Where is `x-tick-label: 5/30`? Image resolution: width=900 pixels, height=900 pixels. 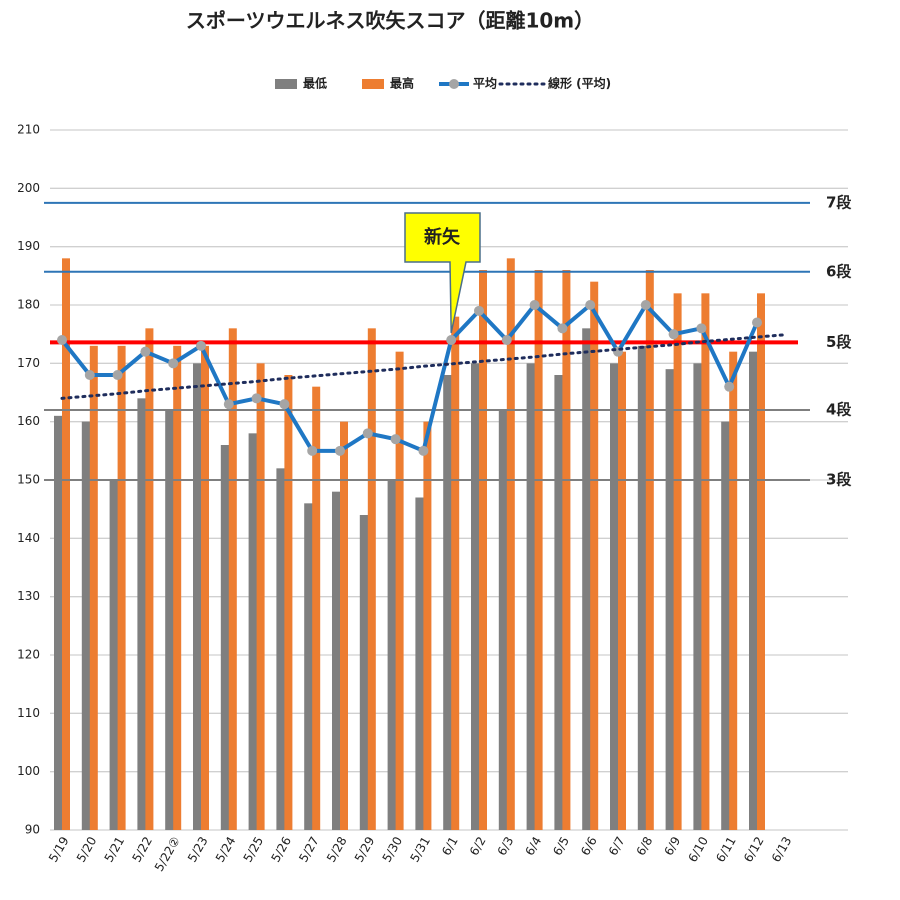 x-tick-label: 5/30 is located at coordinates (393, 849).